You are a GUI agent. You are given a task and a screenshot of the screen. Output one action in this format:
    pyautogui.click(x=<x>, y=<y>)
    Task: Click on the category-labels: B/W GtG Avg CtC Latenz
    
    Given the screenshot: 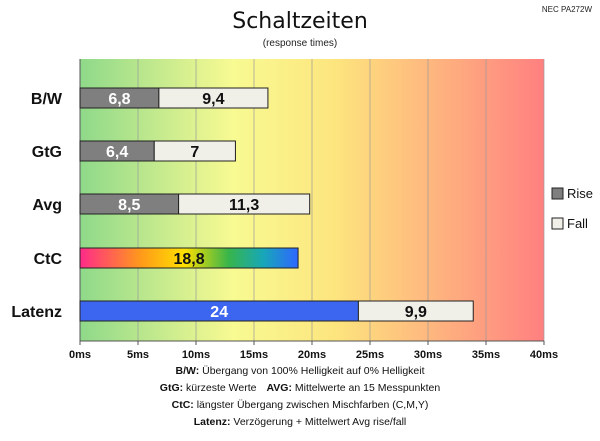 What is the action you would take?
    pyautogui.click(x=37, y=206)
    